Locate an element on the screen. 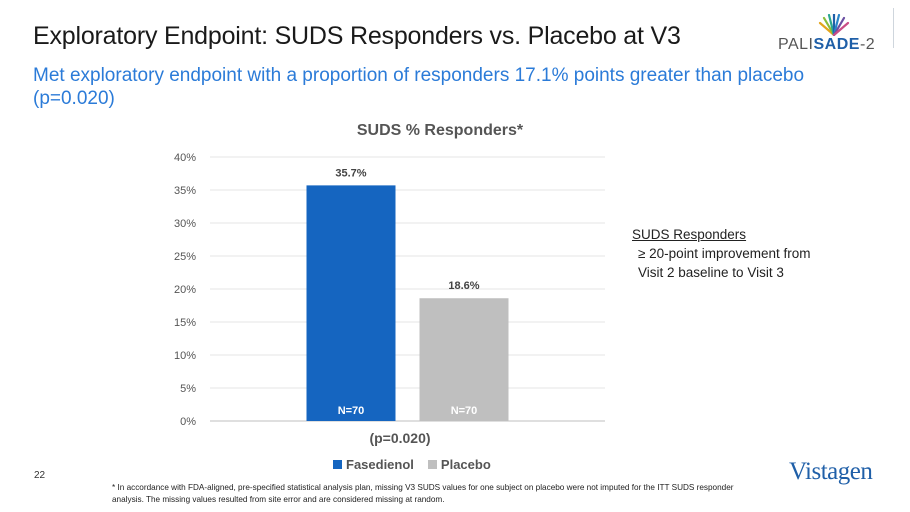 Image resolution: width=910 pixels, height=512 pixels. page-number: 22 is located at coordinates (40, 475).